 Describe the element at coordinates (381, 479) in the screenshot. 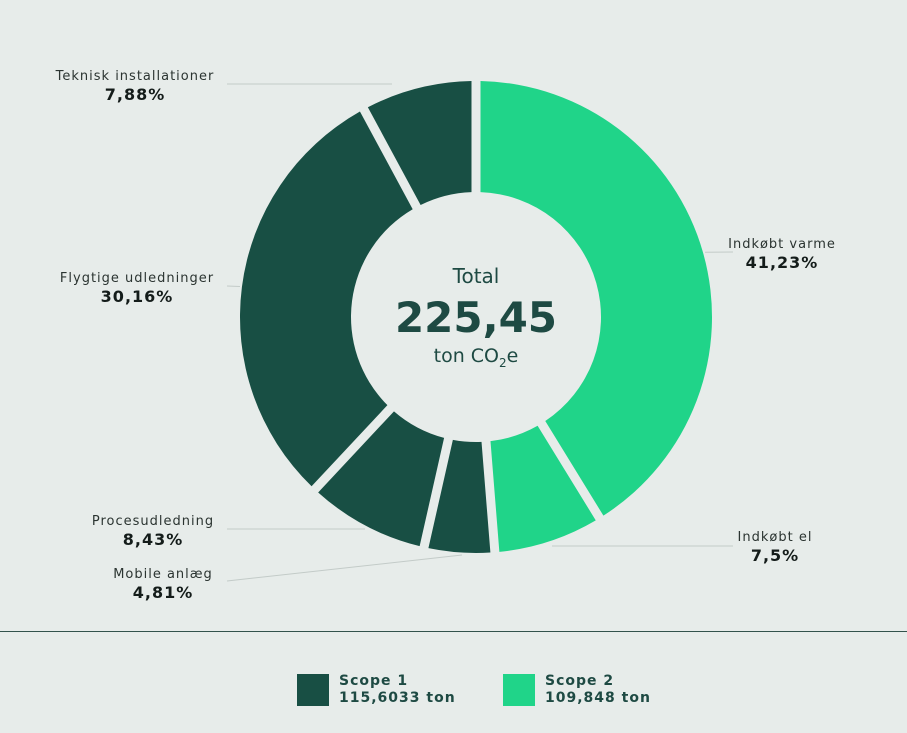

I see `slice-procesudledning` at that location.